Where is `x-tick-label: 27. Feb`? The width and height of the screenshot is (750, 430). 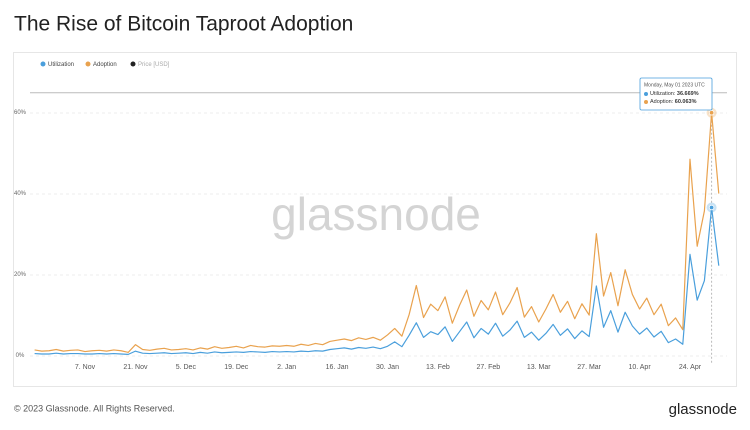 x-tick-label: 27. Feb is located at coordinates (488, 367).